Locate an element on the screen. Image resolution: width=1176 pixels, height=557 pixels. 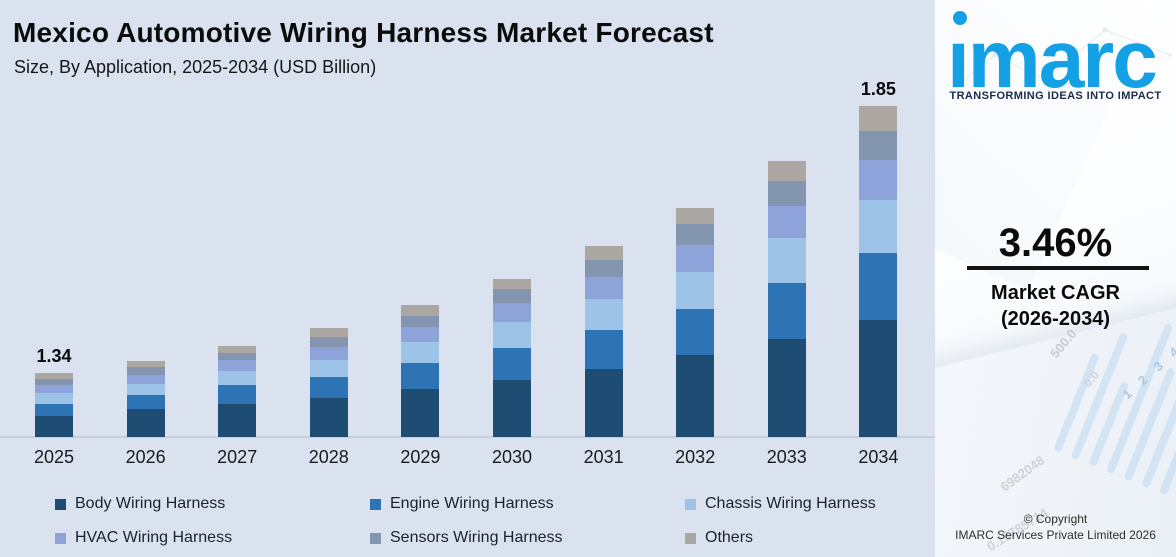
x-axis-label-2030: 2030 is located at coordinates (512, 457).